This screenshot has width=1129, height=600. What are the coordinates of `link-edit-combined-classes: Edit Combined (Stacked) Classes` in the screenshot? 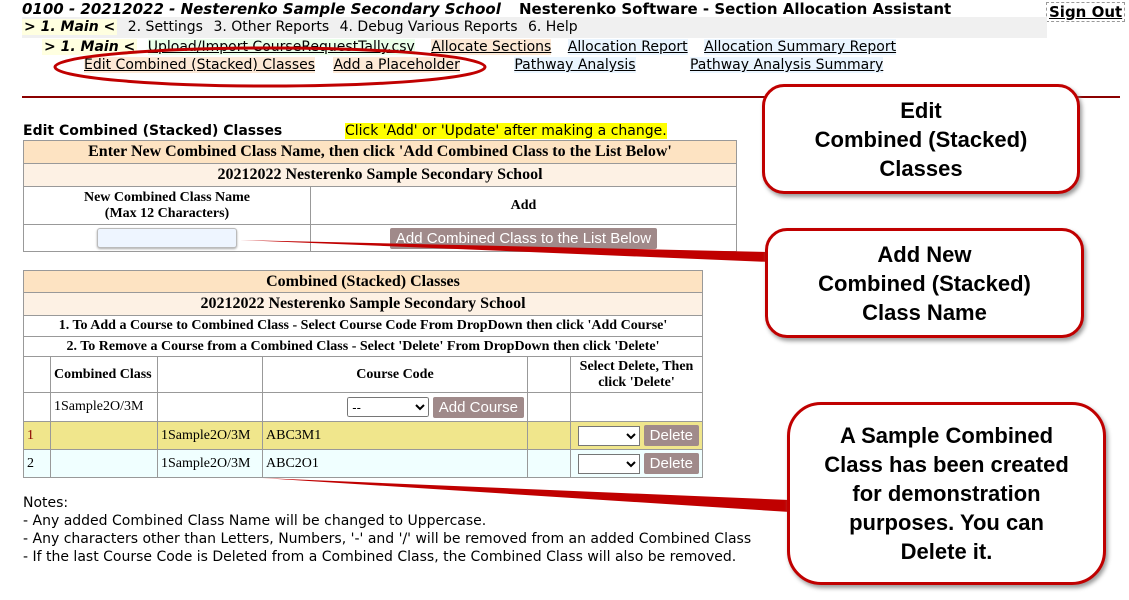 It's located at (200, 65).